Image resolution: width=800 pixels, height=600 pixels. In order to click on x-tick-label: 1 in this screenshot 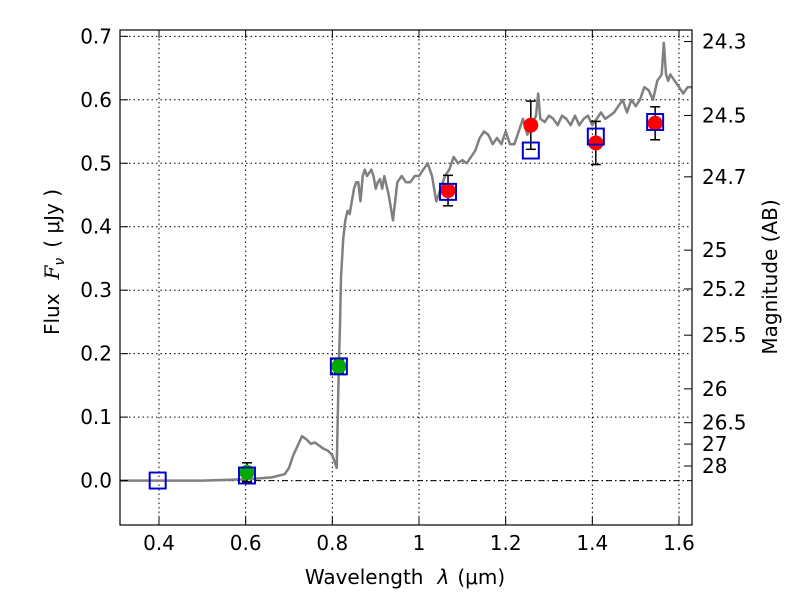, I will do `click(419, 543)`.